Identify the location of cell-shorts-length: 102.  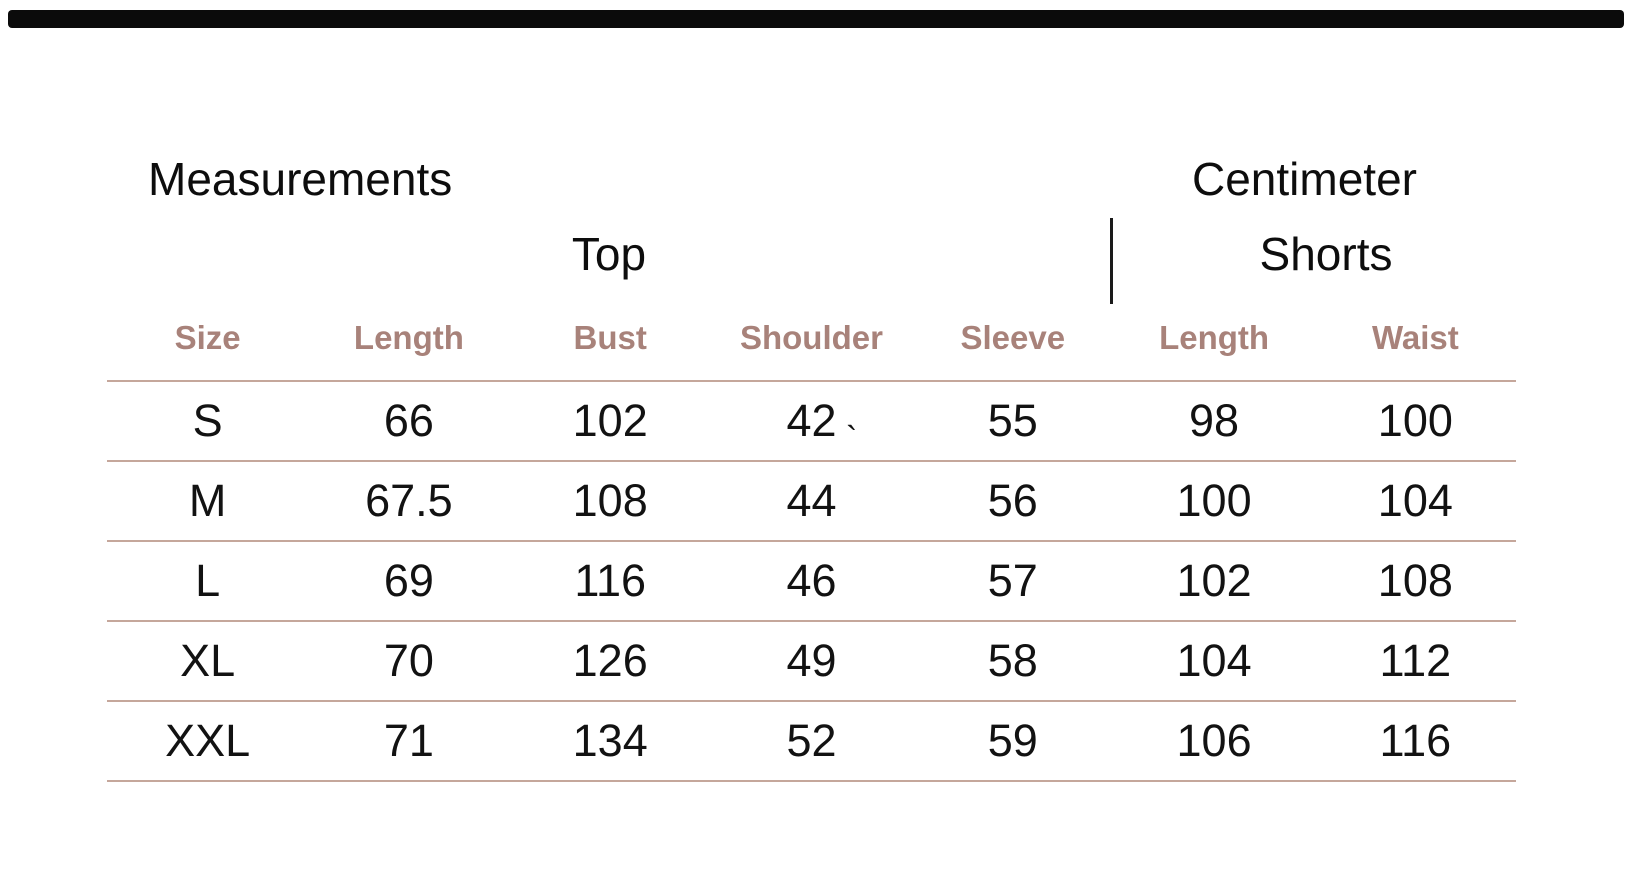
(1214, 580).